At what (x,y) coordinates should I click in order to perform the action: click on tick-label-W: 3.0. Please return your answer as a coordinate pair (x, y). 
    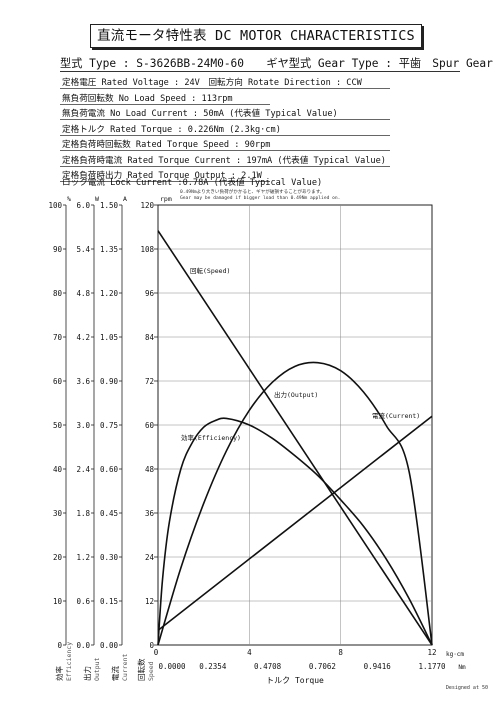
    Looking at the image, I should click on (83, 425).